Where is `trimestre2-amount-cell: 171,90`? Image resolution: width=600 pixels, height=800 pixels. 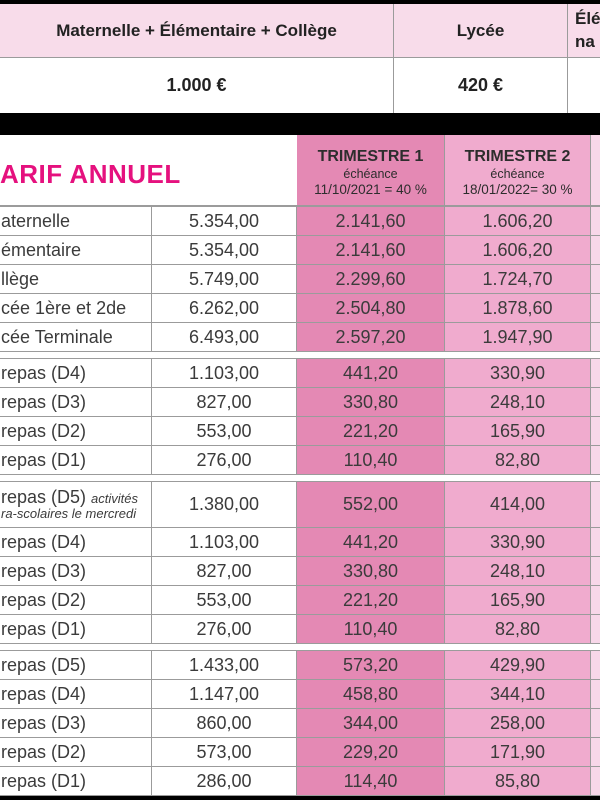
trimestre2-amount-cell: 171,90 is located at coordinates (518, 752).